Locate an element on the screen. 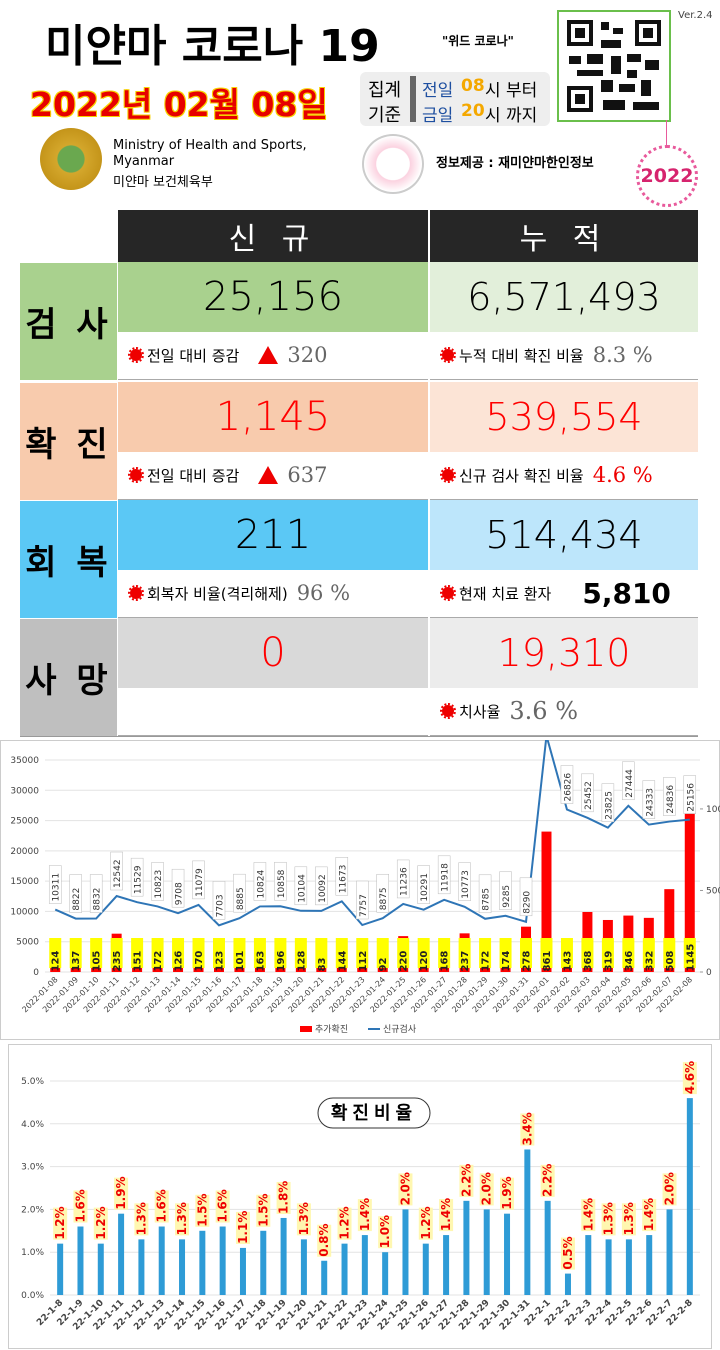 The image size is (720, 1350). chart-title: 확진비율 is located at coordinates (374, 1113).